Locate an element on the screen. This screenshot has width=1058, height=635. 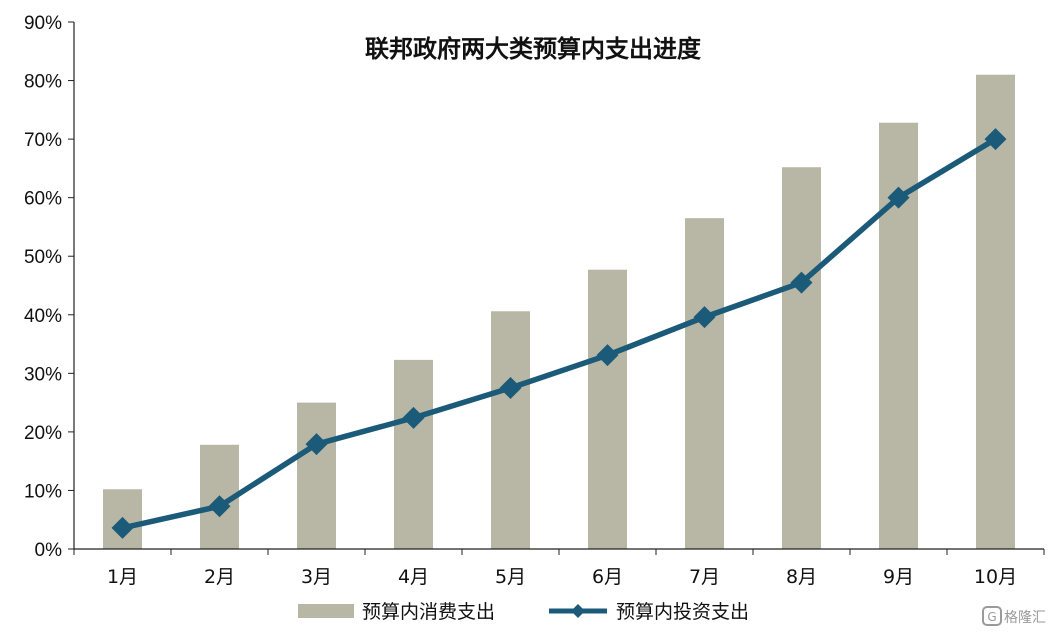
legend-label-consumption: 预算内消费支出 is located at coordinates (428, 612).